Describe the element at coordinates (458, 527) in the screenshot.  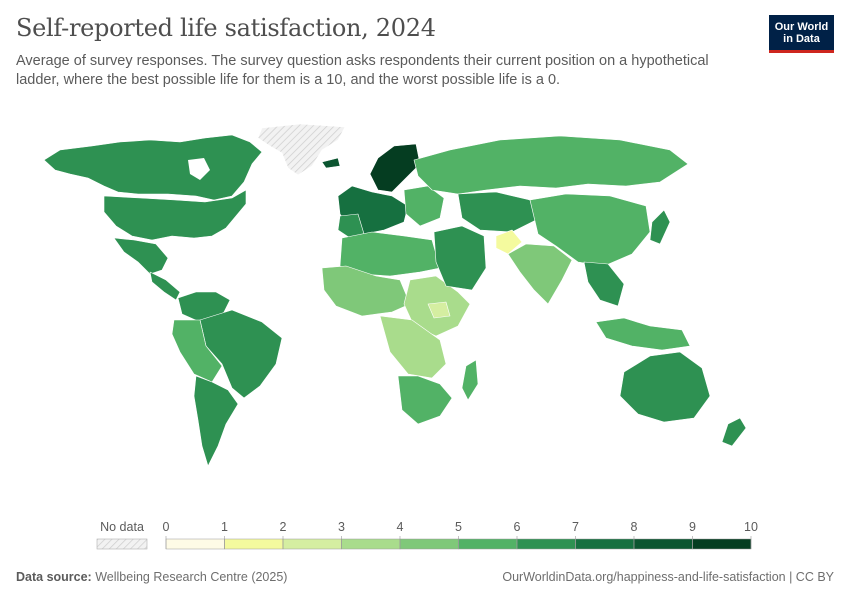
I see `legend-tick-label: 5` at that location.